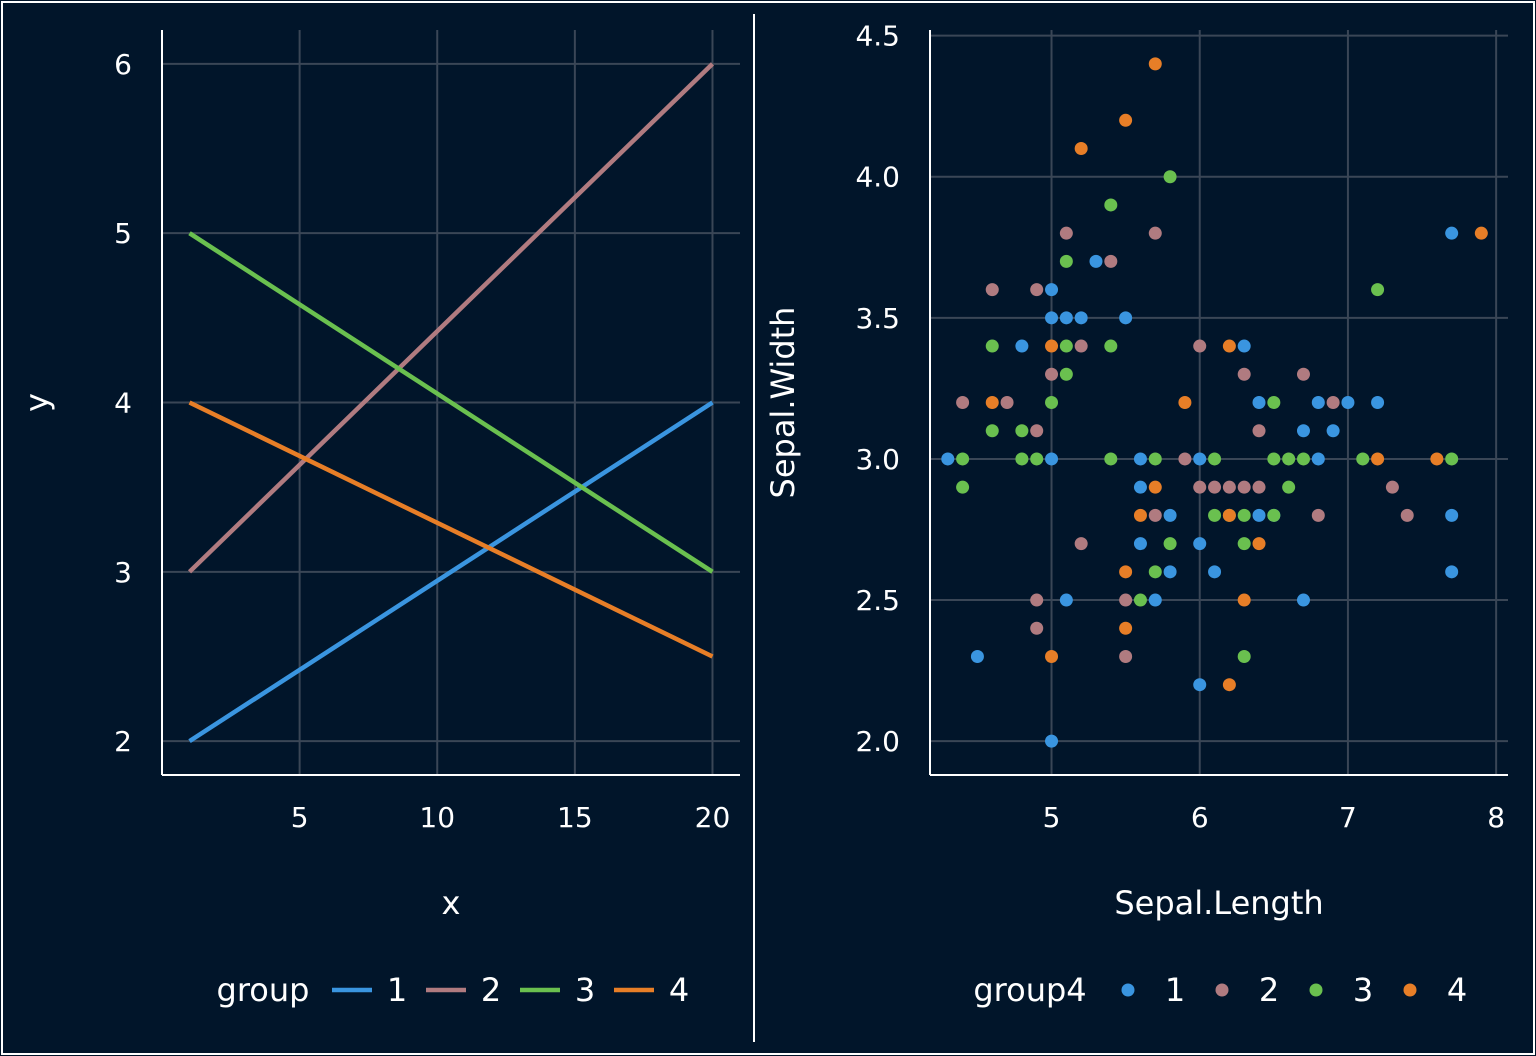  I want to click on y-tick-label: 3, so click(123, 572).